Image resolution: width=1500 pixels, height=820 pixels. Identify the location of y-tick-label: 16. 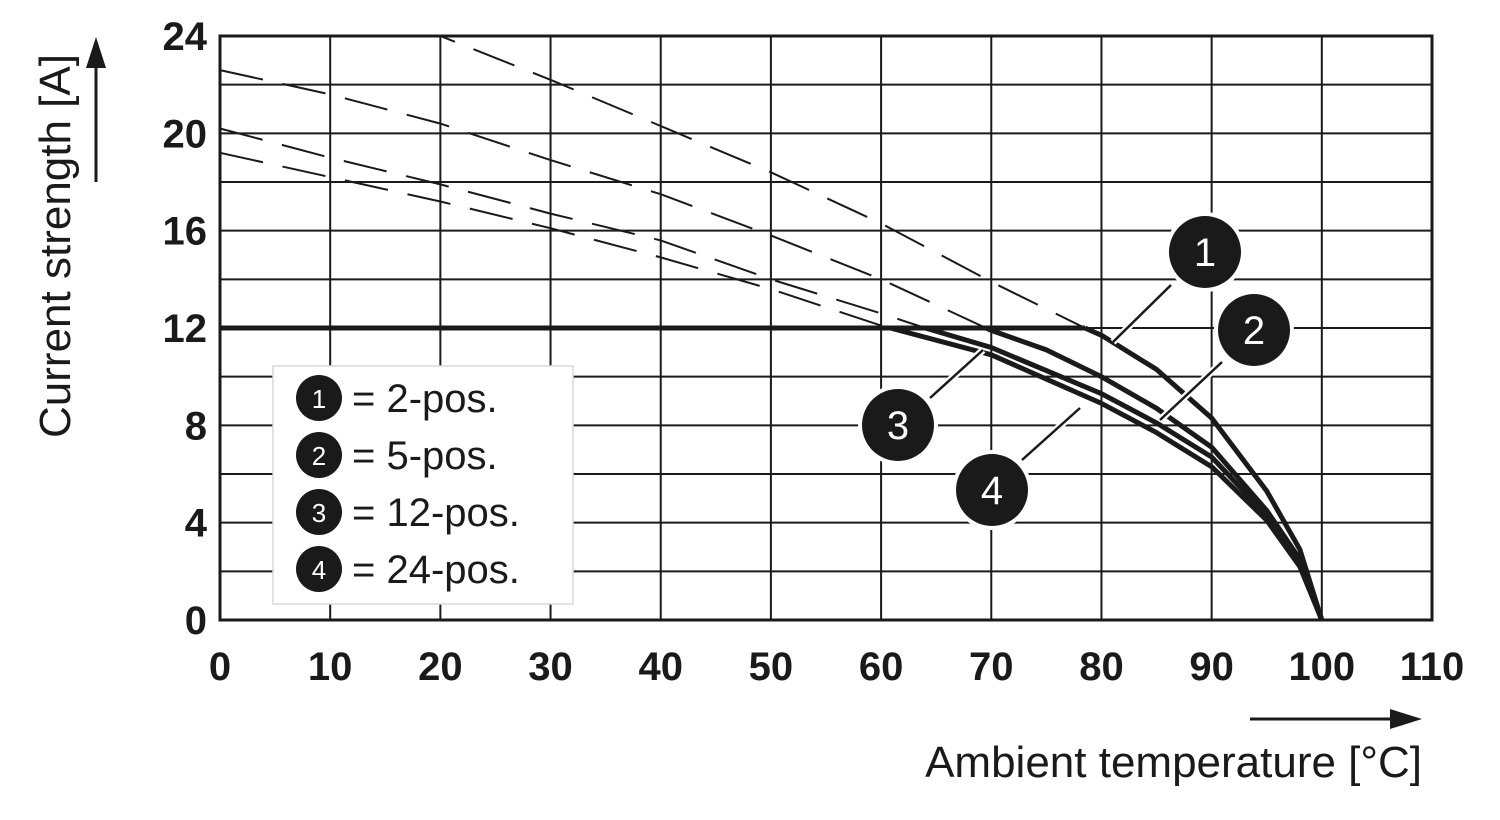
(185, 232).